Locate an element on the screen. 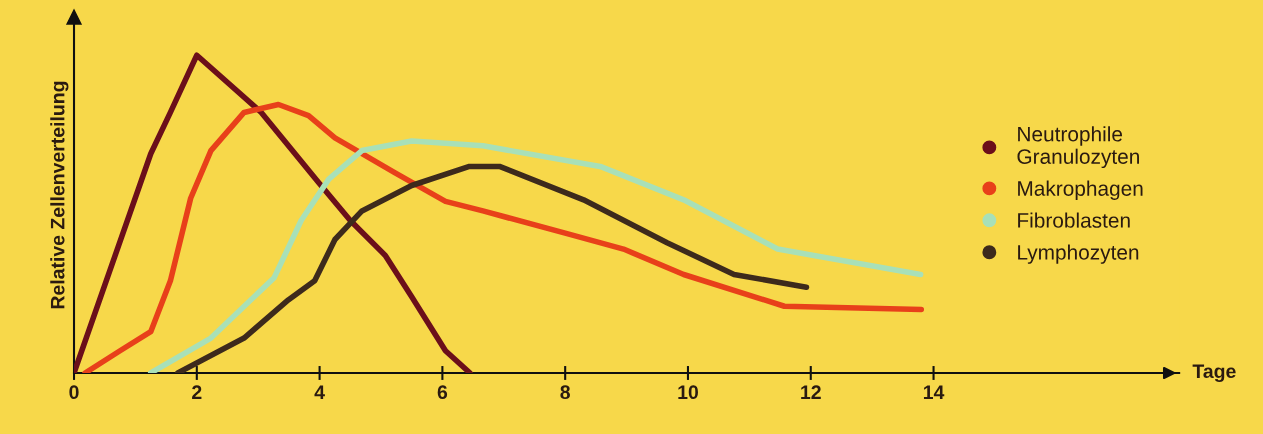 This screenshot has width=1263, height=434. x-tick-label: 10 is located at coordinates (688, 392).